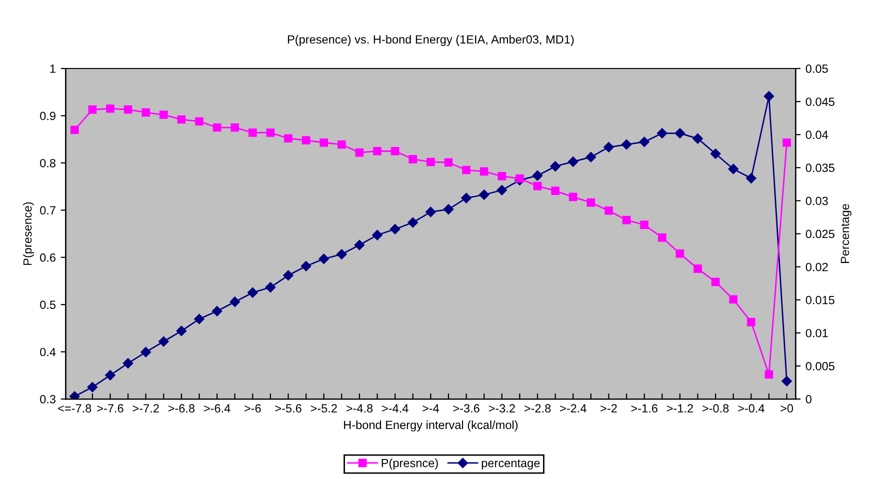 The height and width of the screenshot is (479, 888). What do you see at coordinates (644, 408) in the screenshot?
I see `x-tick-label: >-1.6` at bounding box center [644, 408].